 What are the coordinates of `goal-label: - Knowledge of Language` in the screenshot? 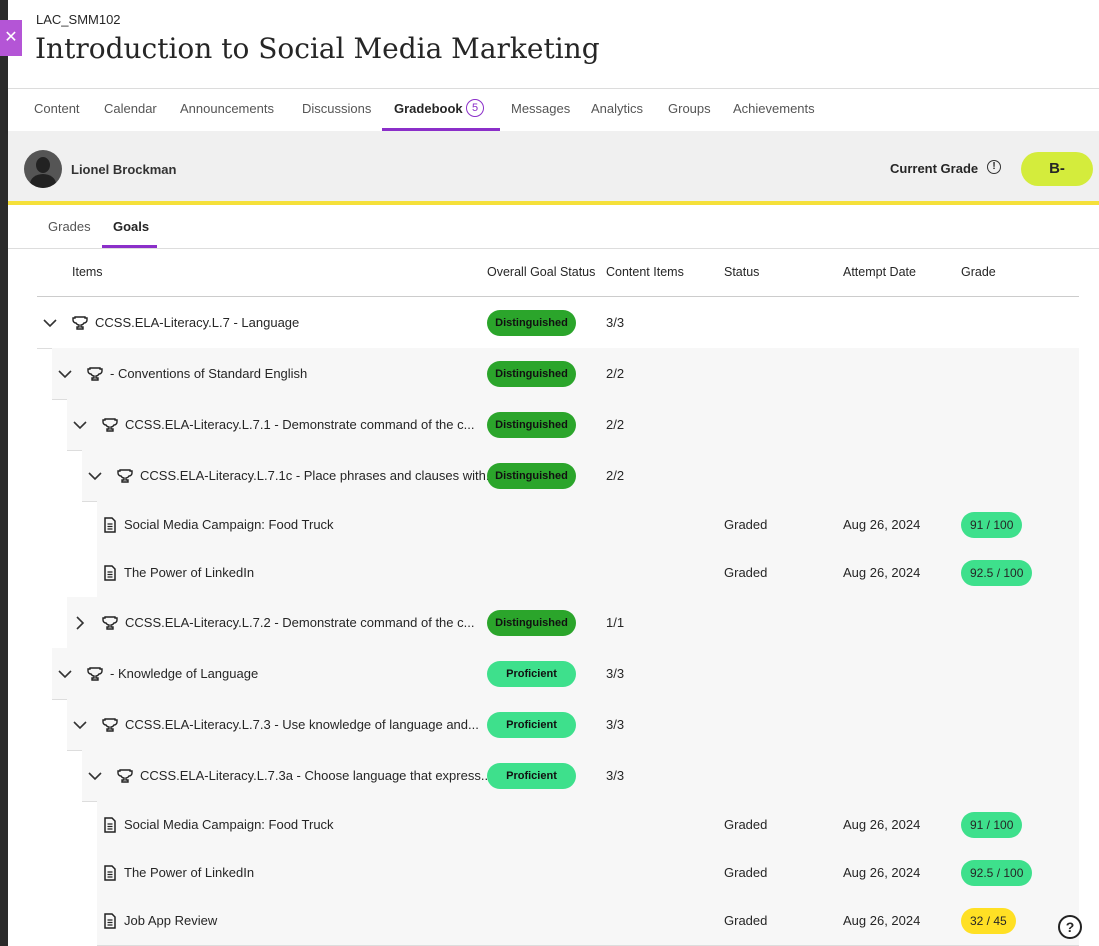 It's located at (184, 673).